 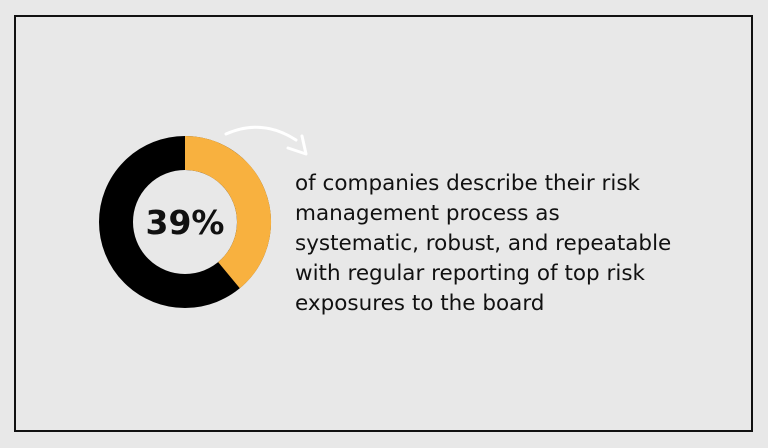 I want to click on arrow, so click(x=261, y=133).